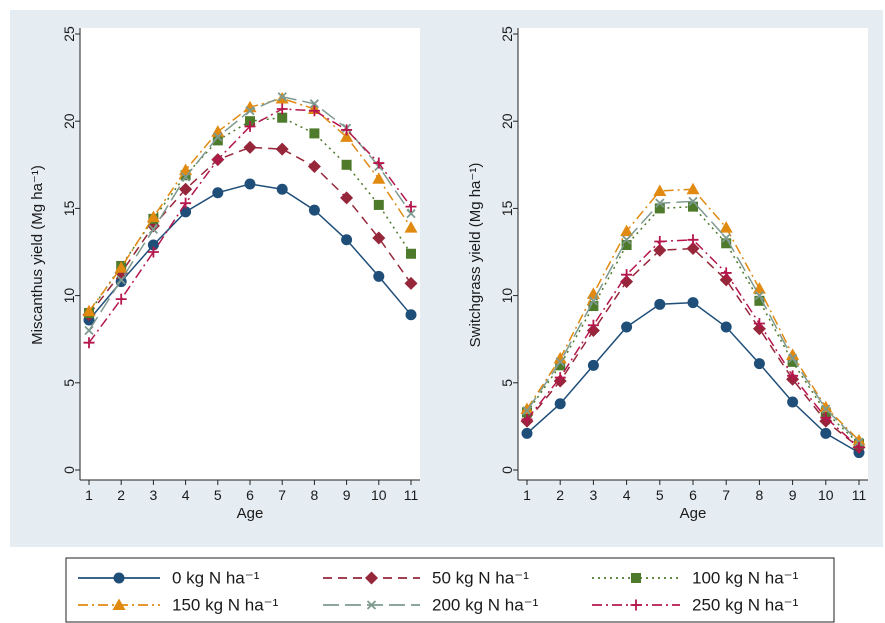 This screenshot has width=885, height=623. I want to click on switchgrass-x-tick-label: 4, so click(627, 495).